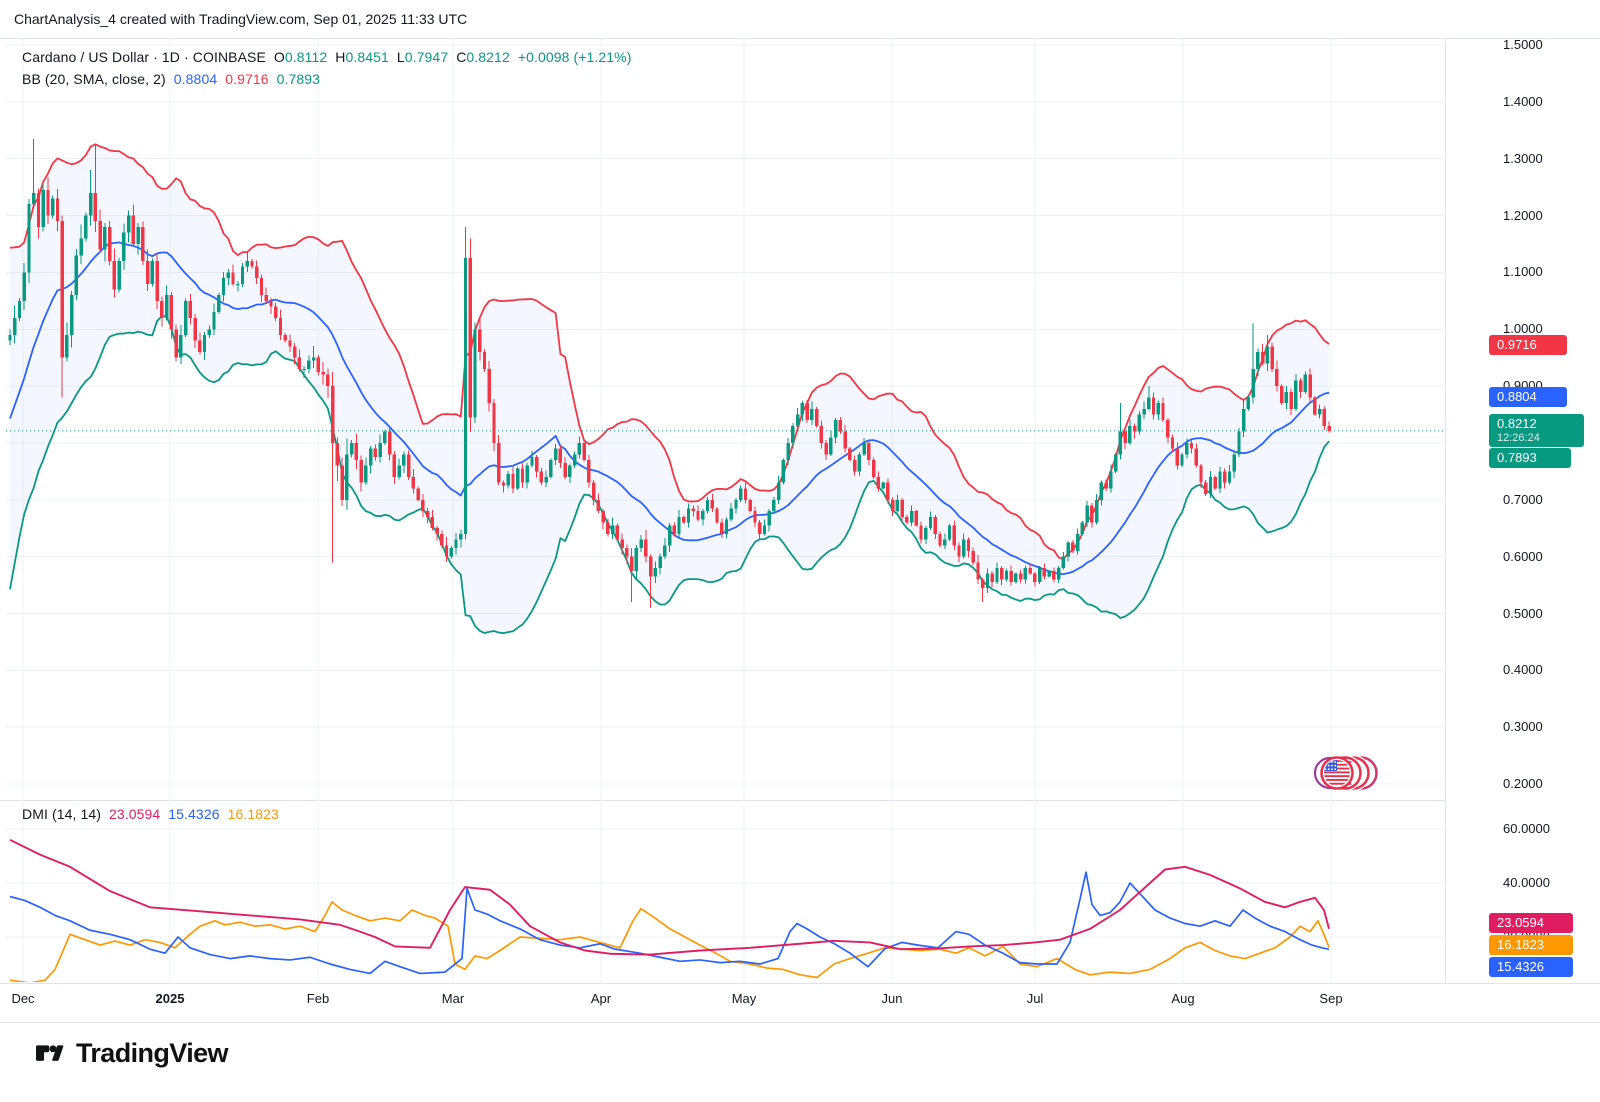 This screenshot has height=1102, width=1600. I want to click on adx-line, so click(669, 897).